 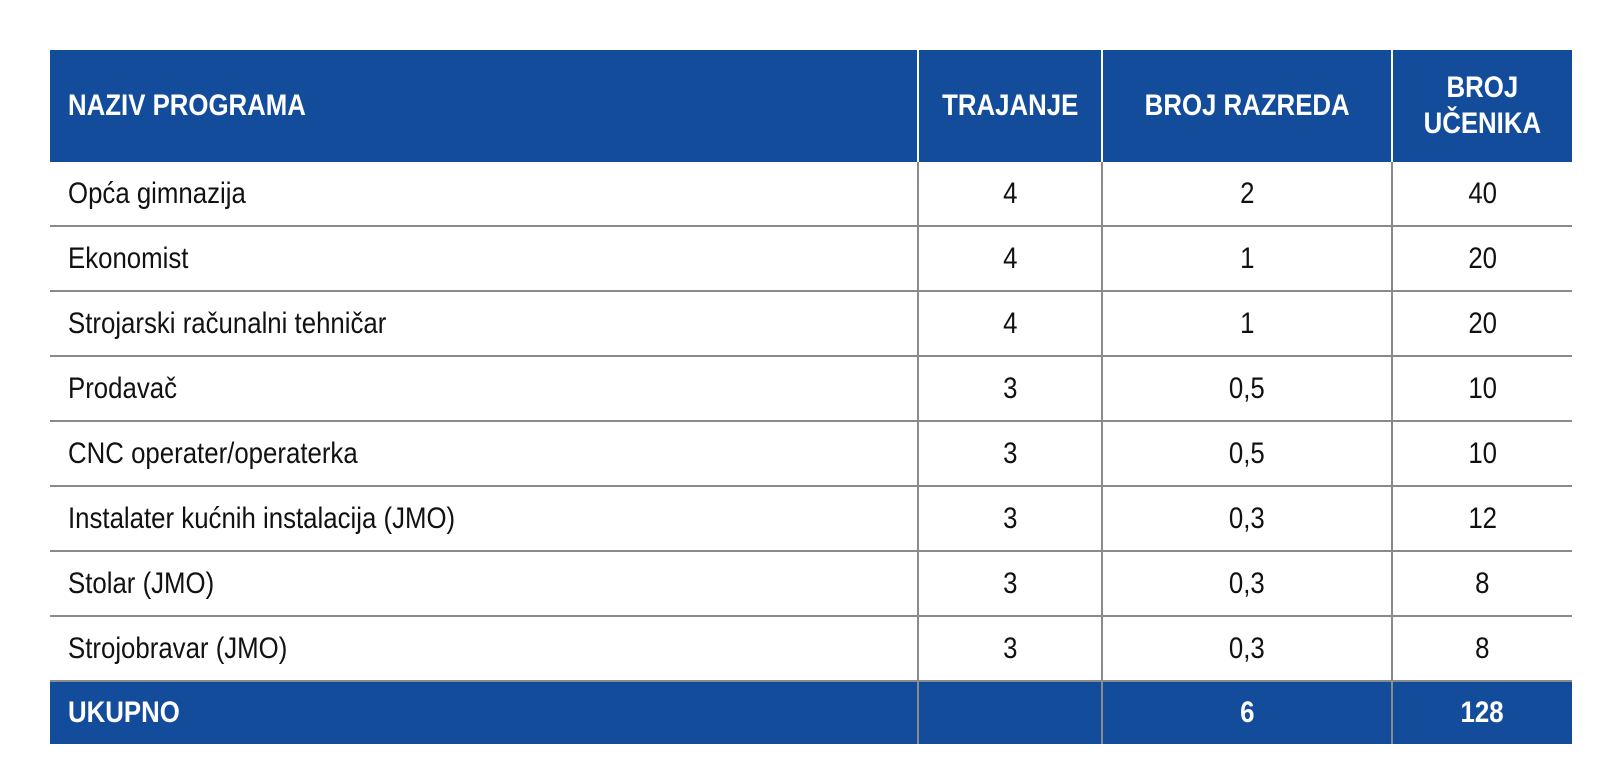 I want to click on table-row: Prodavač 3 0,5 10, so click(x=811, y=389).